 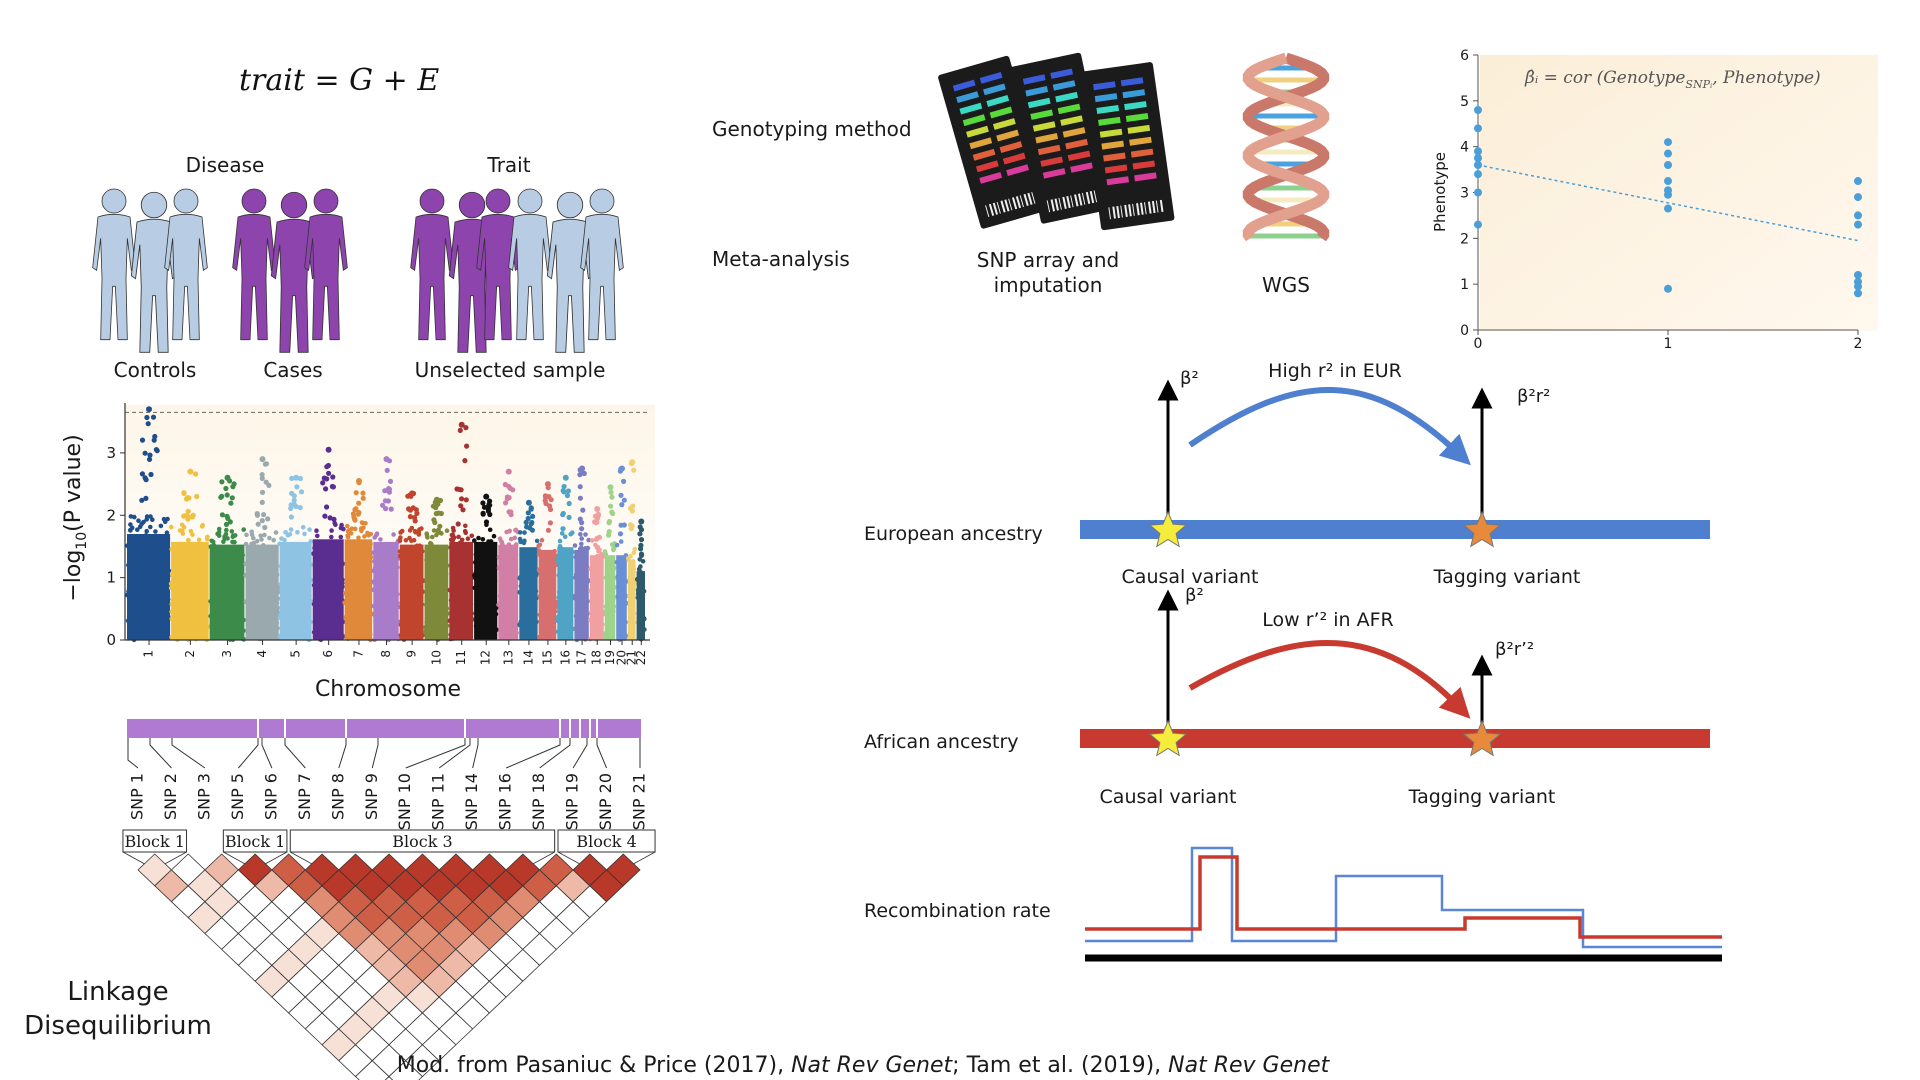 I want to click on european-ancestry-label: European ancestry, so click(x=953, y=534).